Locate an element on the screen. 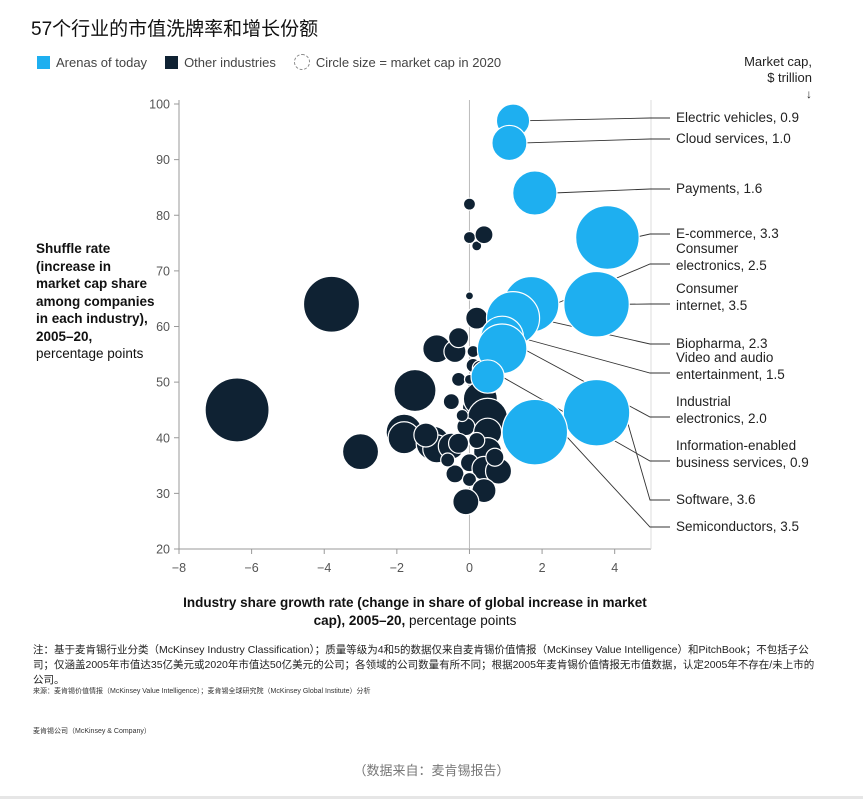  y-tick-label: 20 is located at coordinates (163, 550).